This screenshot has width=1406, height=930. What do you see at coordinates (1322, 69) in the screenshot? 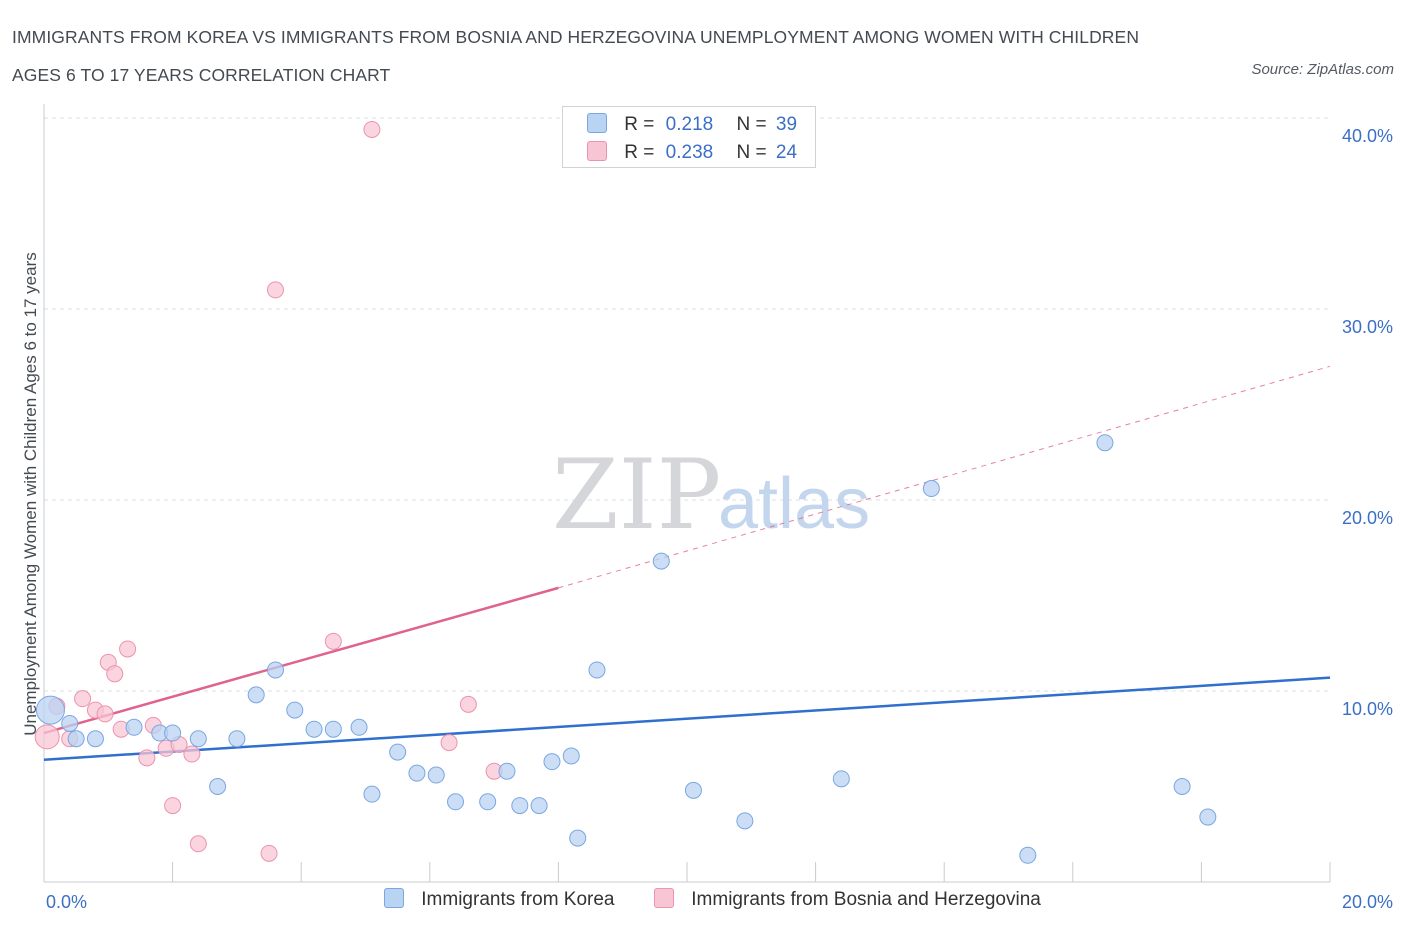
I see `source-label: Source: ZipAtlas.com` at bounding box center [1322, 69].